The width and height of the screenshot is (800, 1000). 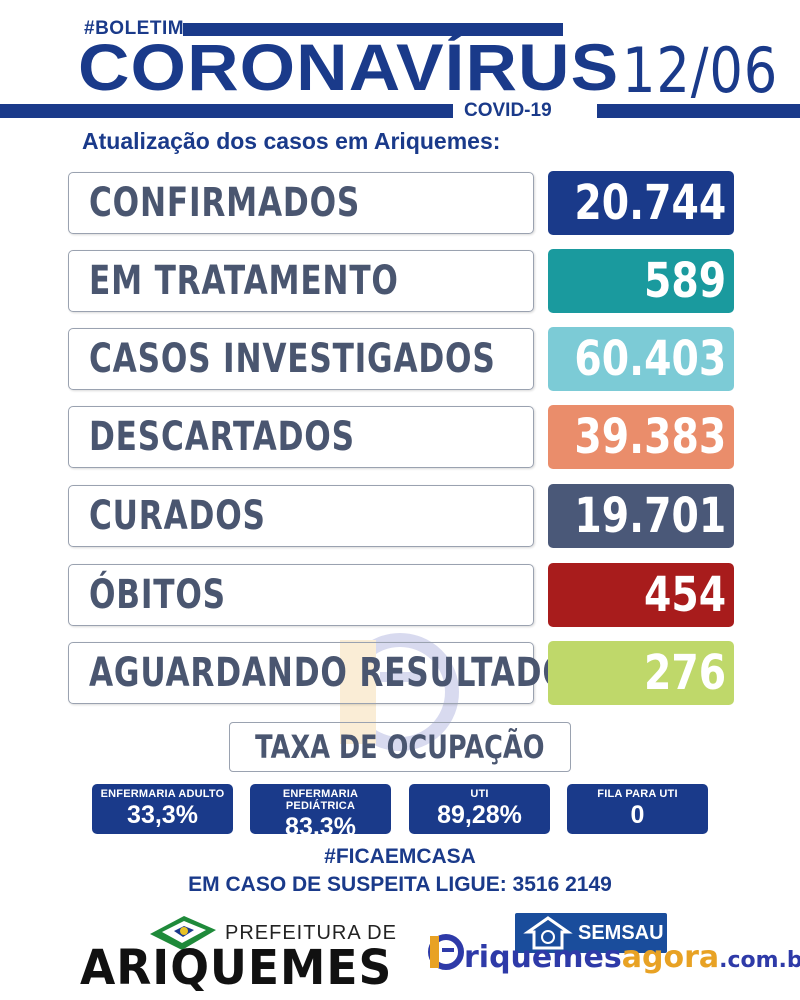 What do you see at coordinates (301, 595) in the screenshot?
I see `stat-label-obitos: ÓBITOS` at bounding box center [301, 595].